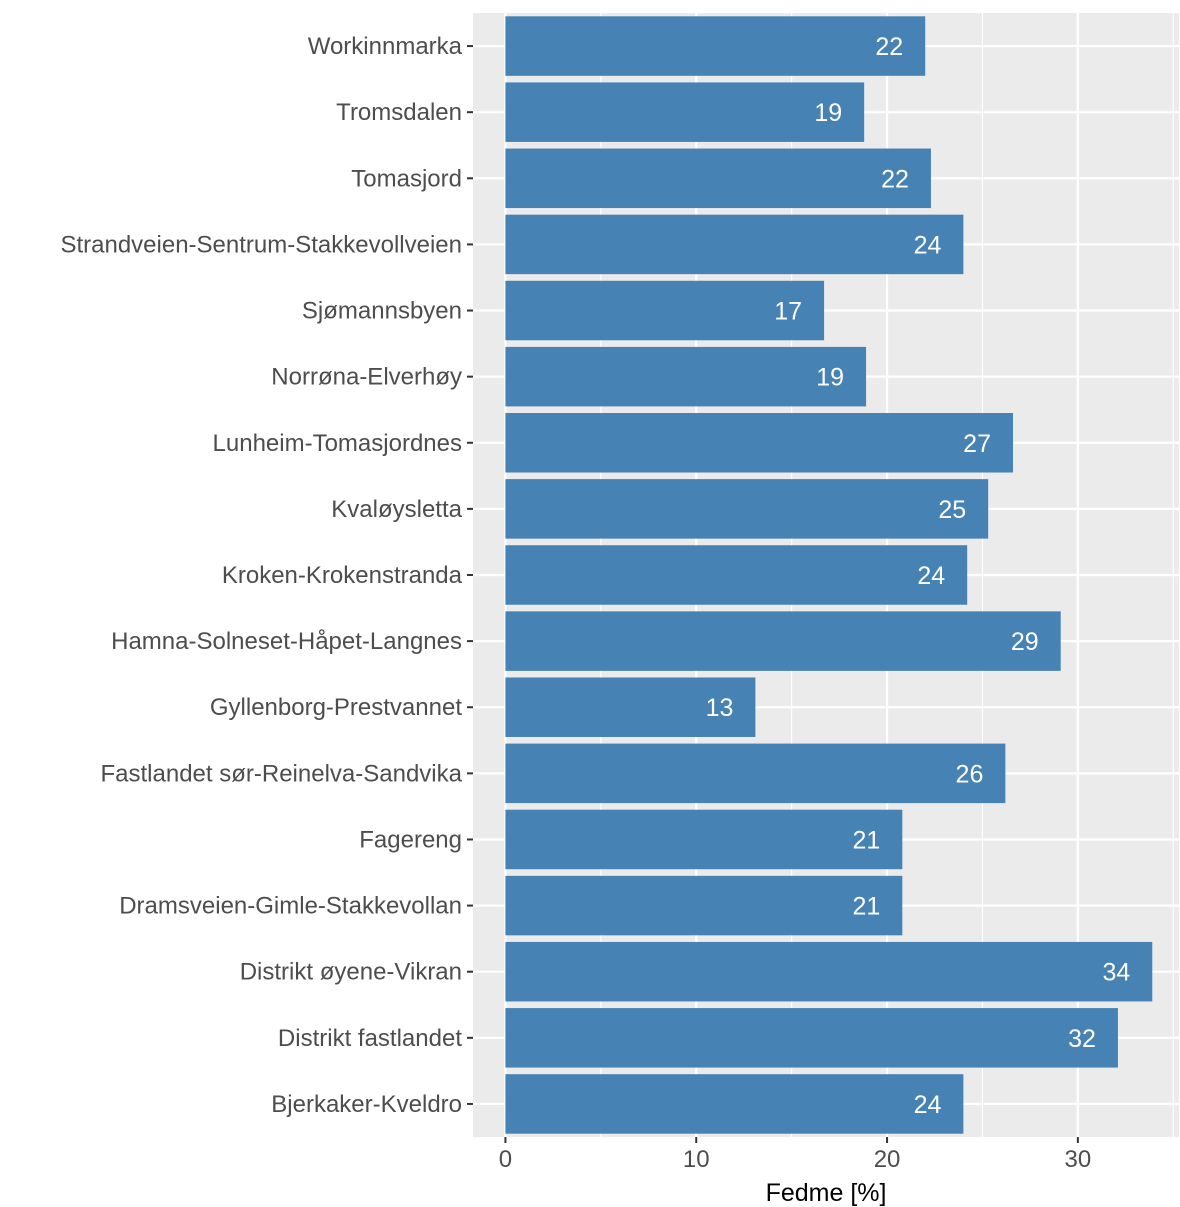 Image resolution: width=1180 pixels, height=1207 pixels. What do you see at coordinates (720, 708) in the screenshot?
I see `bar-value-label: 13` at bounding box center [720, 708].